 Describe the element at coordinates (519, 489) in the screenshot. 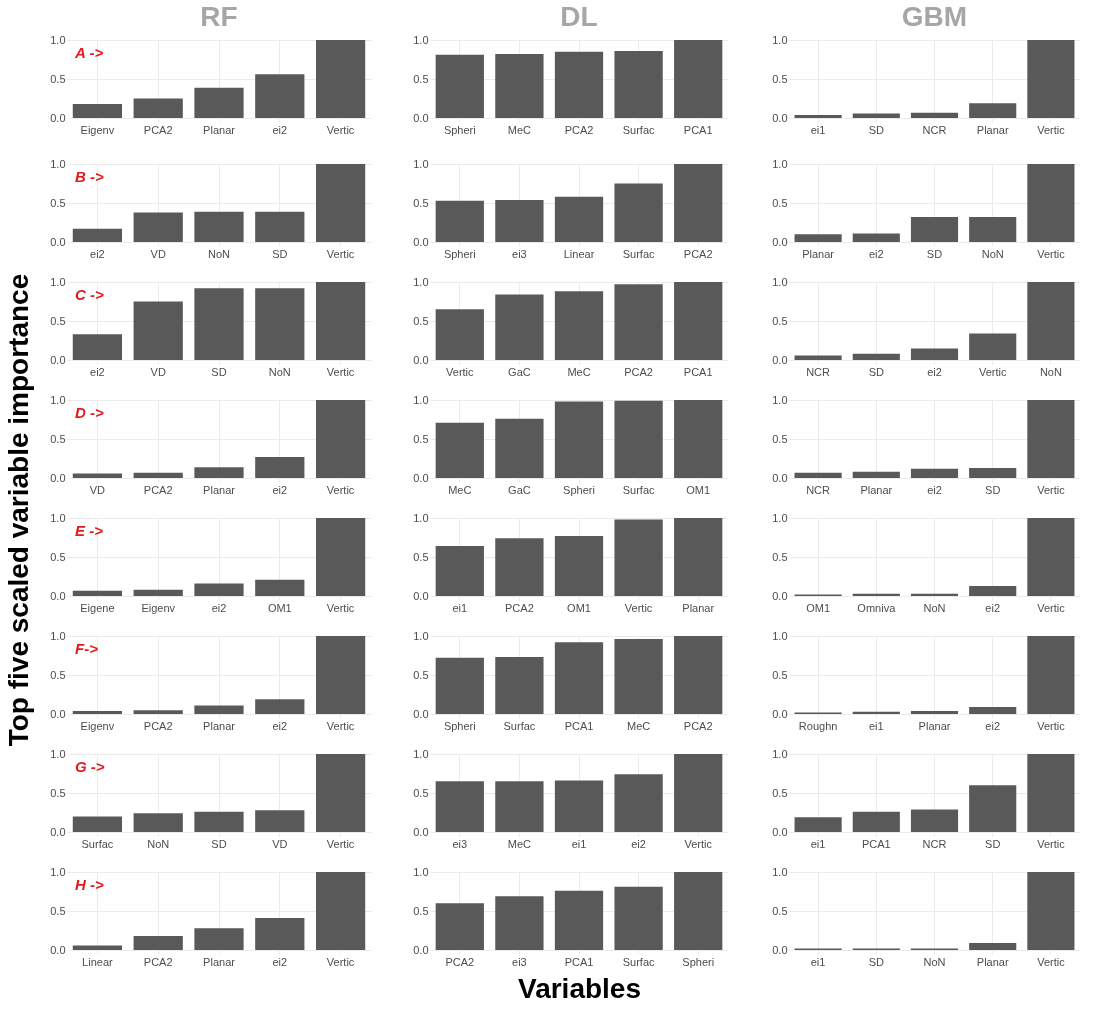

I see `x-tick-label: GaC` at that location.